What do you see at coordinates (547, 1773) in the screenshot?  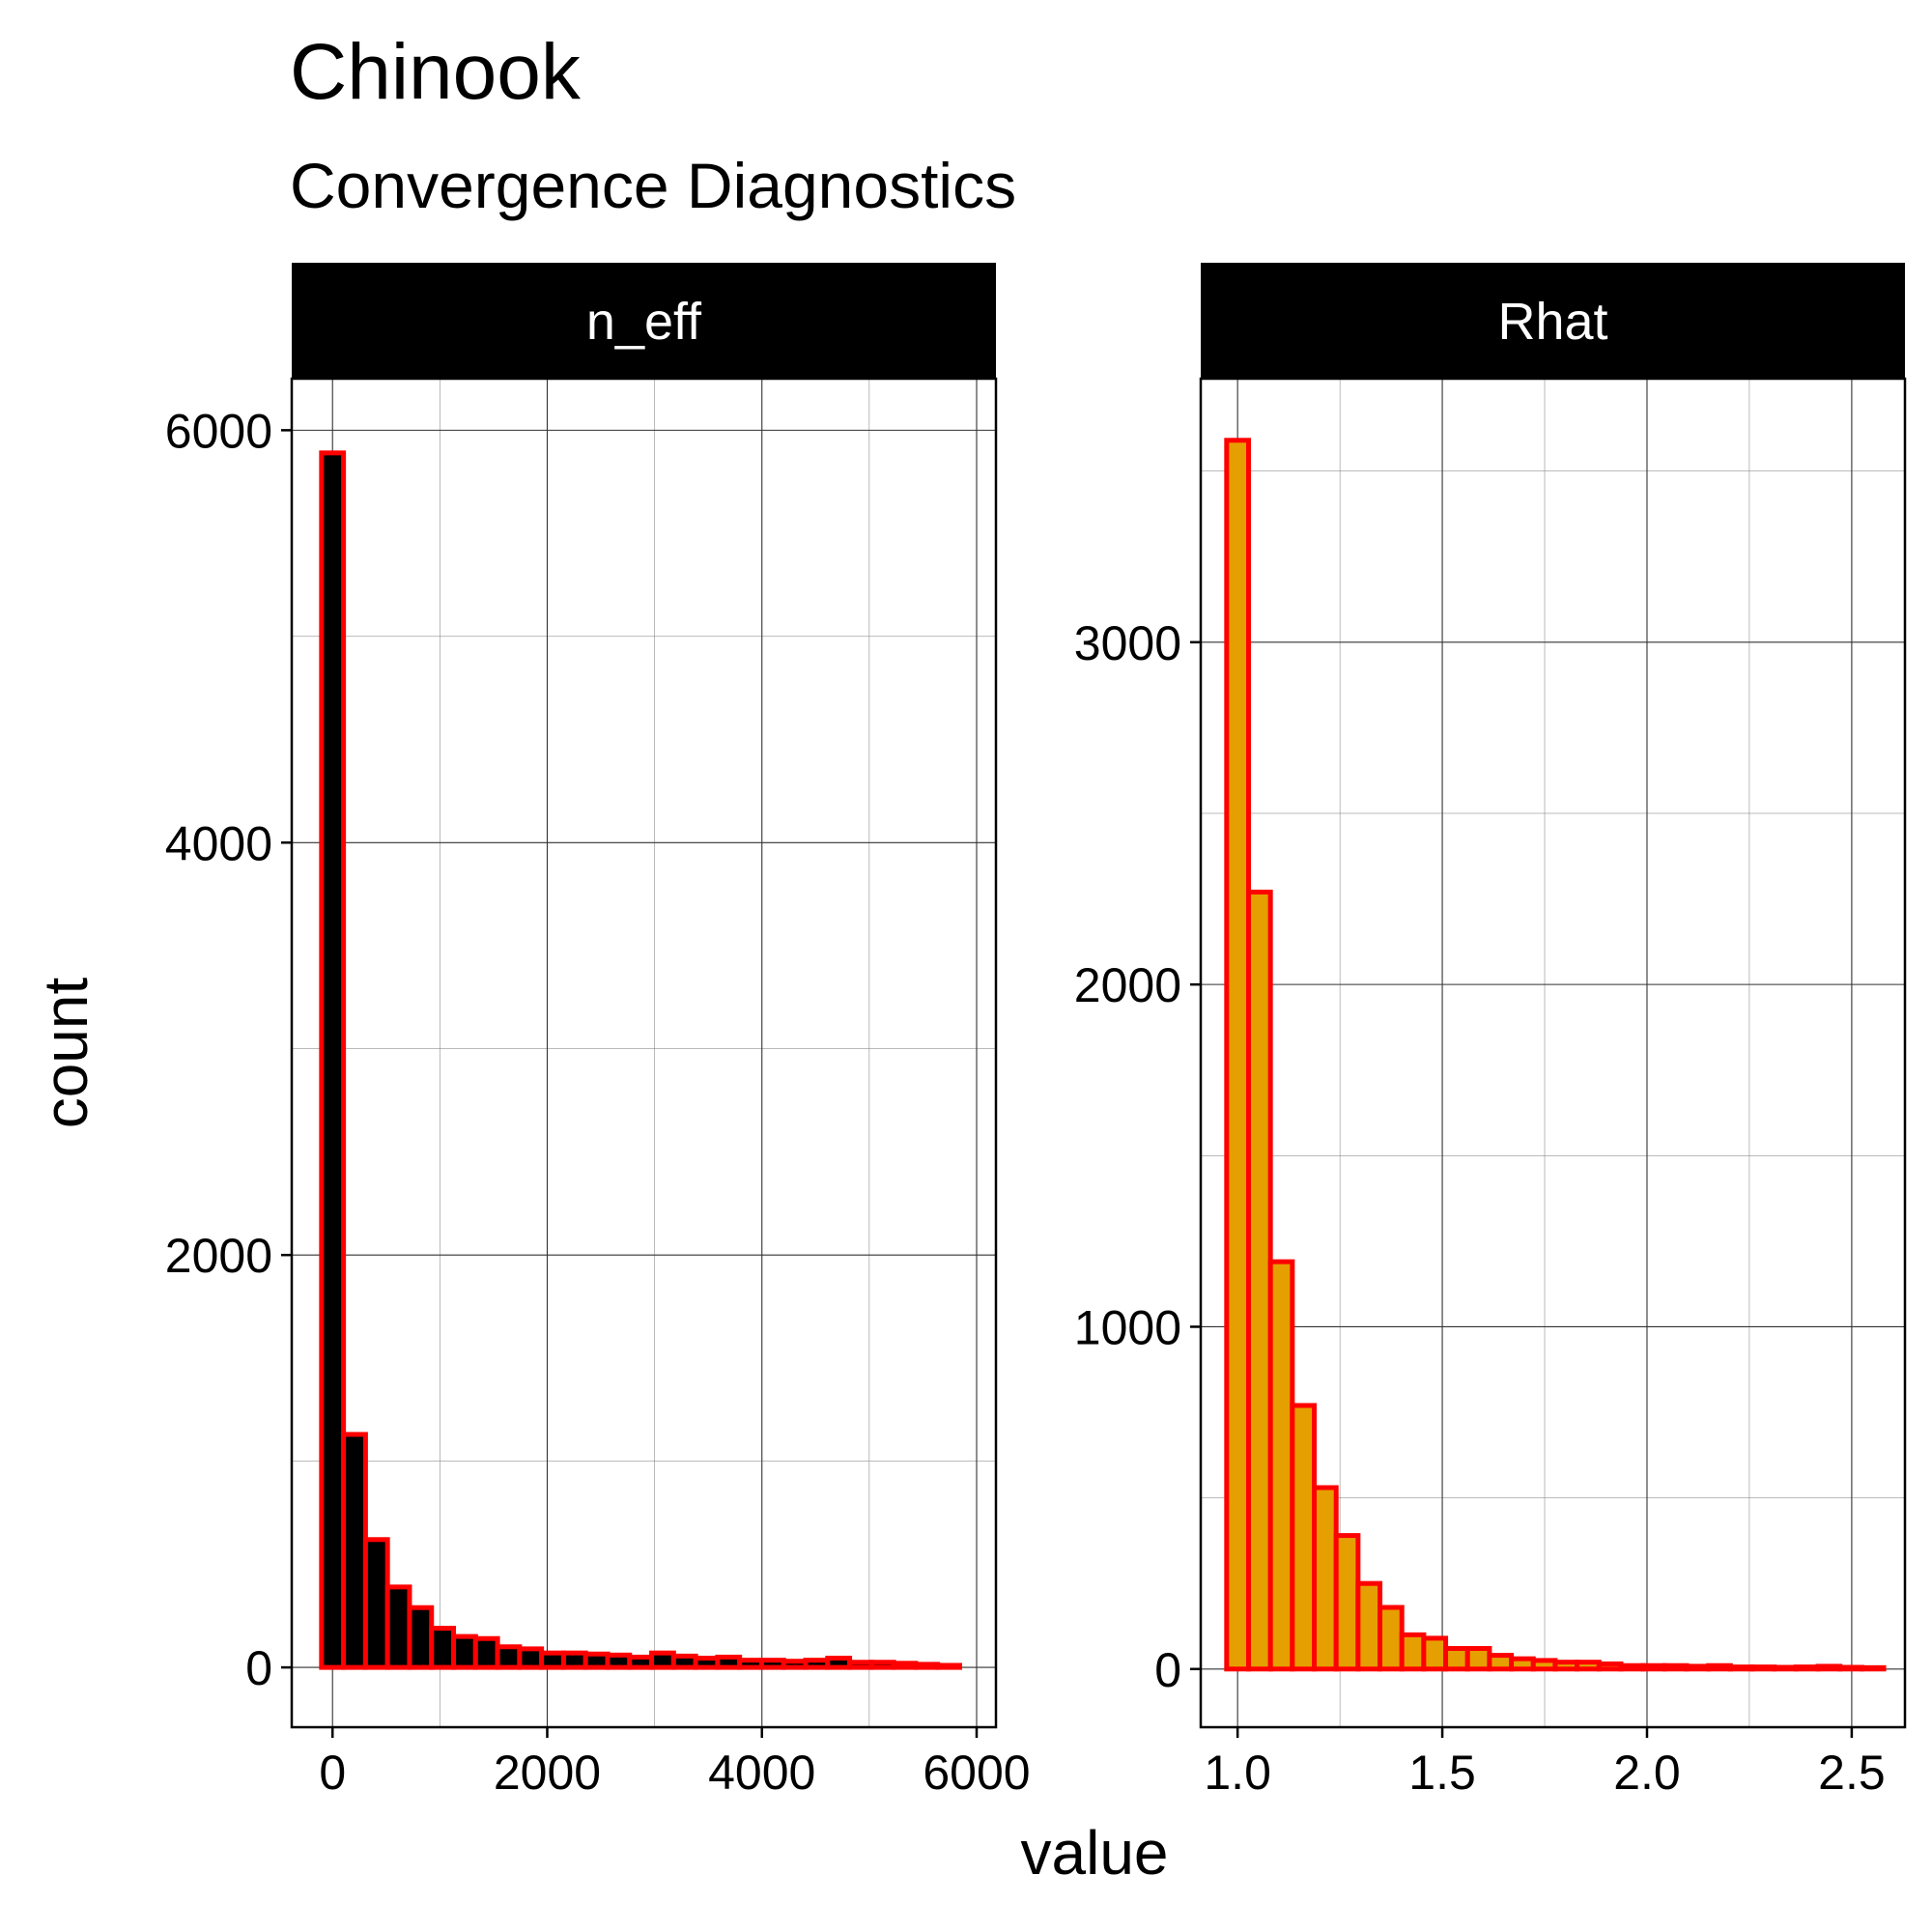 I see `x-tick-label: 2000` at bounding box center [547, 1773].